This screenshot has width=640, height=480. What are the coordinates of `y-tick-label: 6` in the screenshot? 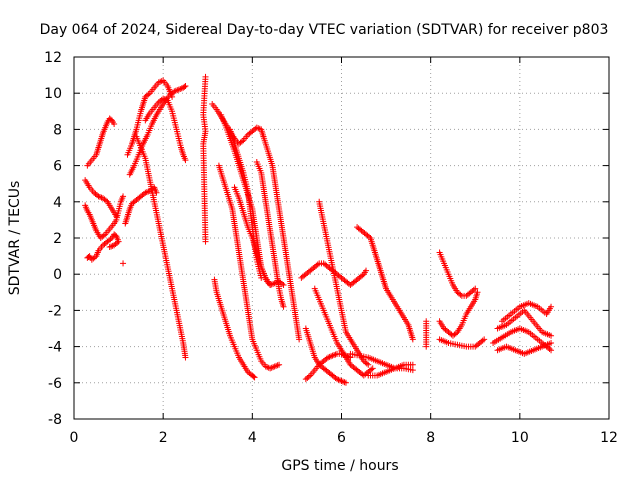 It's located at (57, 167).